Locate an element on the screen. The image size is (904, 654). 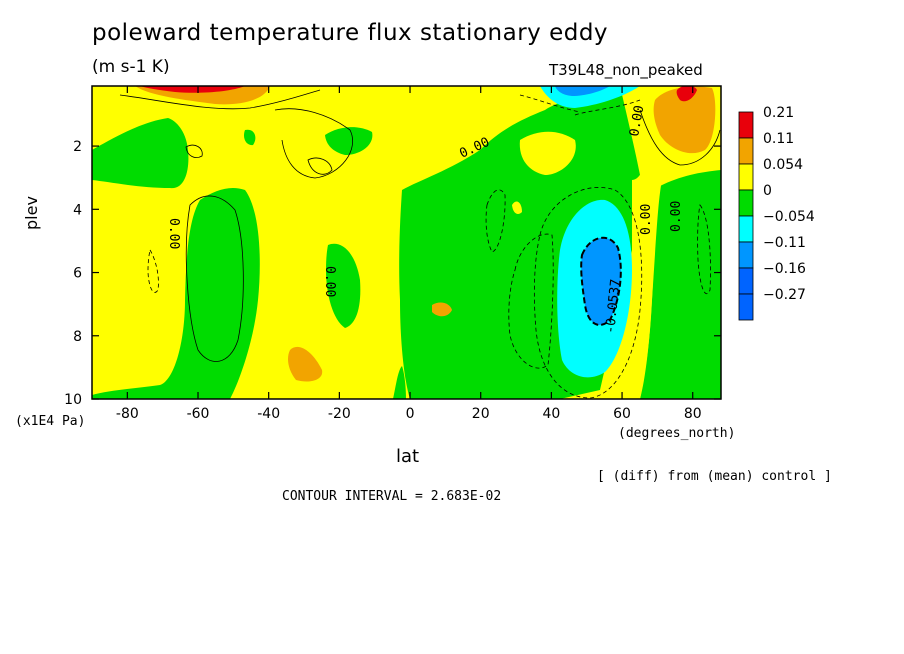
x-tick-label: -80 is located at coordinates (127, 414).